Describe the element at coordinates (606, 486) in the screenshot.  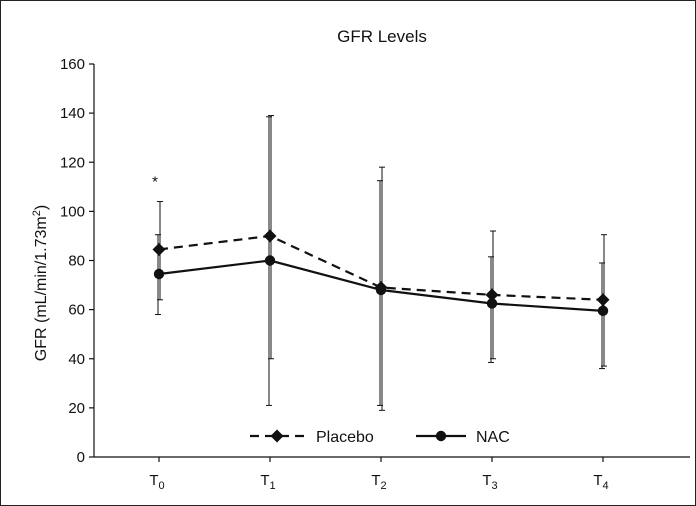
I see `x-tick-label-subscript: 4` at that location.